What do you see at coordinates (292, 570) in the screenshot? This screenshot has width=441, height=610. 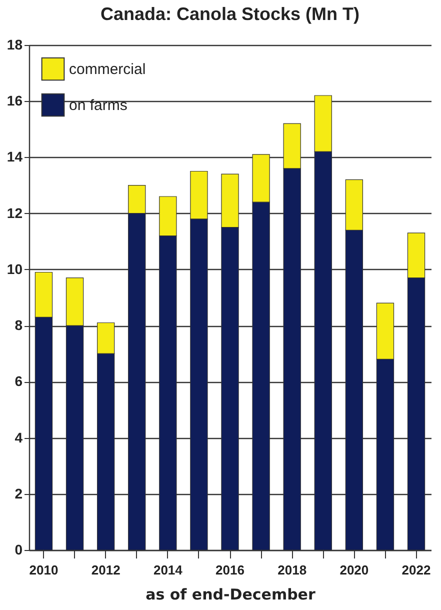 I see `x-tick-label: 2018` at bounding box center [292, 570].